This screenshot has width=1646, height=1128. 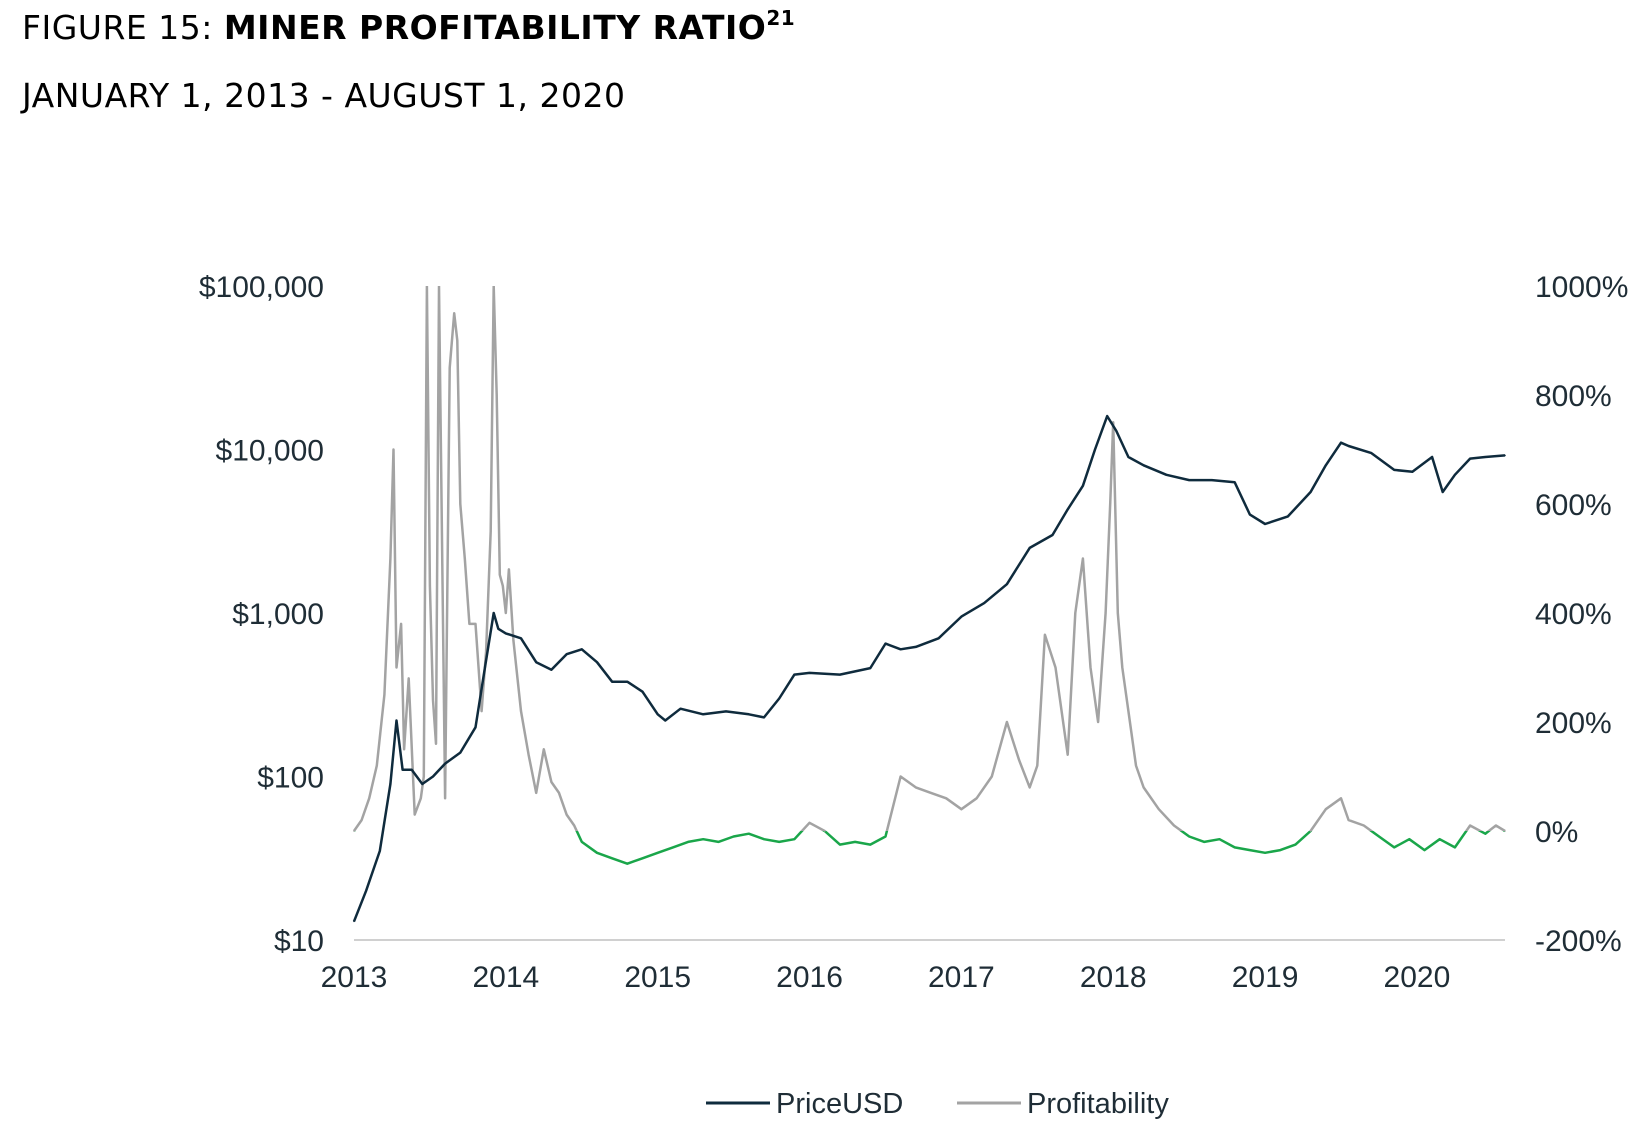 I want to click on legend-label-profitability: Profitability, so click(x=1098, y=1104).